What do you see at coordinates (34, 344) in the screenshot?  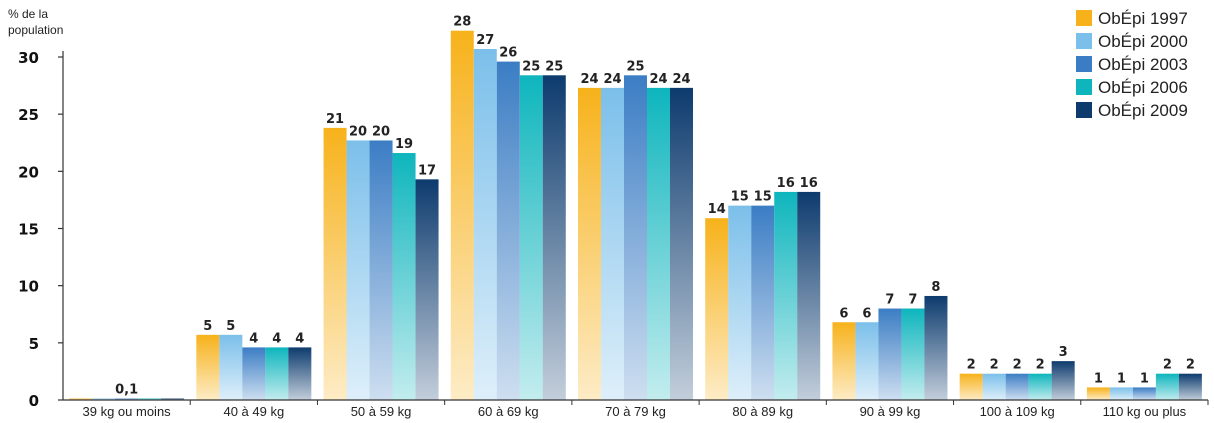 I see `y-tick-label: 5` at bounding box center [34, 344].